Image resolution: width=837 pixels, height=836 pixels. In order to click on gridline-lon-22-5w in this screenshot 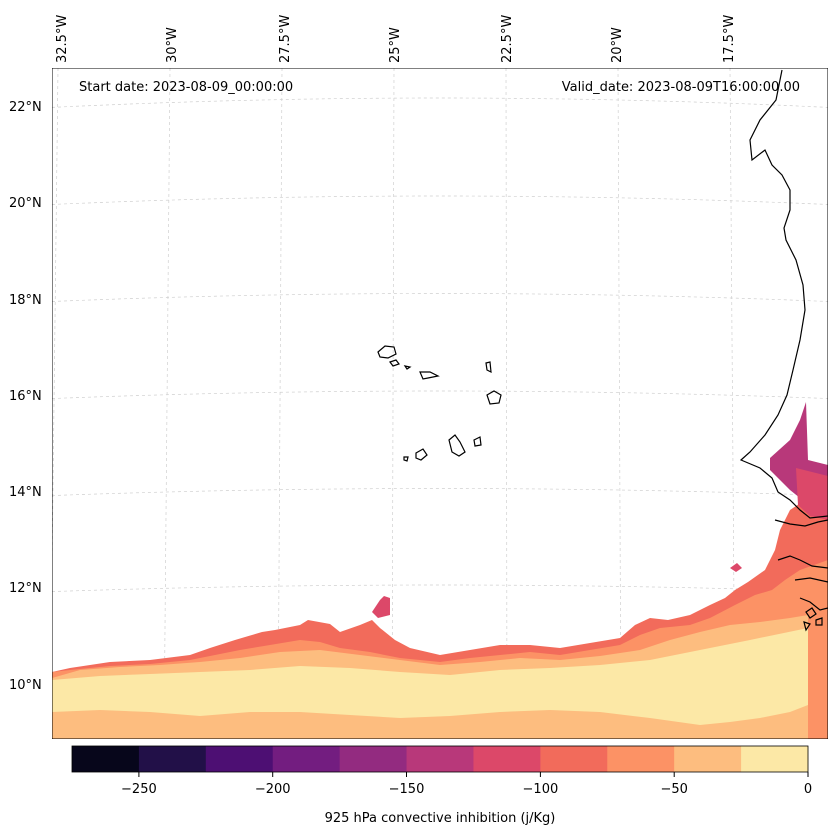, I will do `click(506, 403)`.